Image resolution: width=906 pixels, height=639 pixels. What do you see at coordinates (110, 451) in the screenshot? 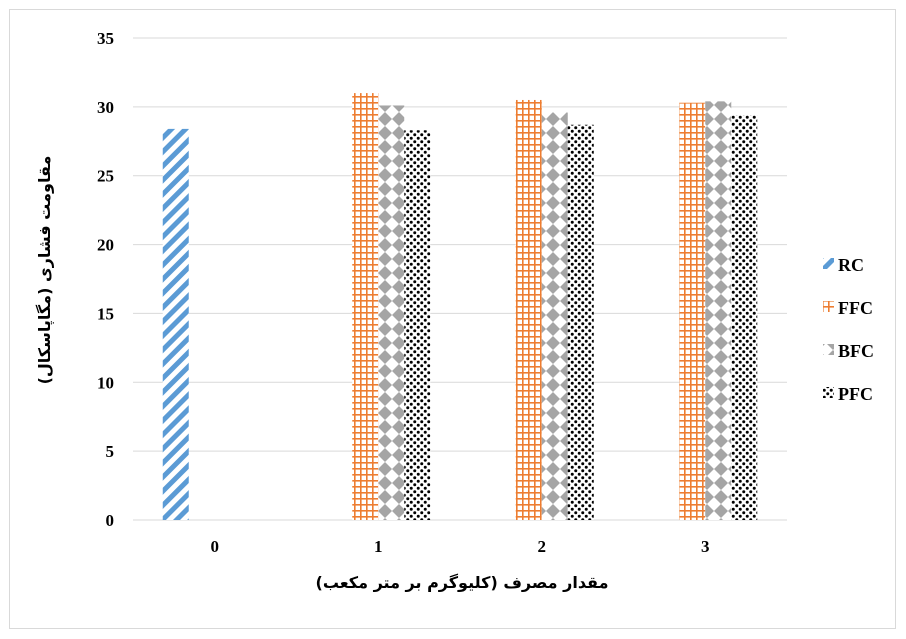
I see `y-tick-label: 5` at bounding box center [110, 451].